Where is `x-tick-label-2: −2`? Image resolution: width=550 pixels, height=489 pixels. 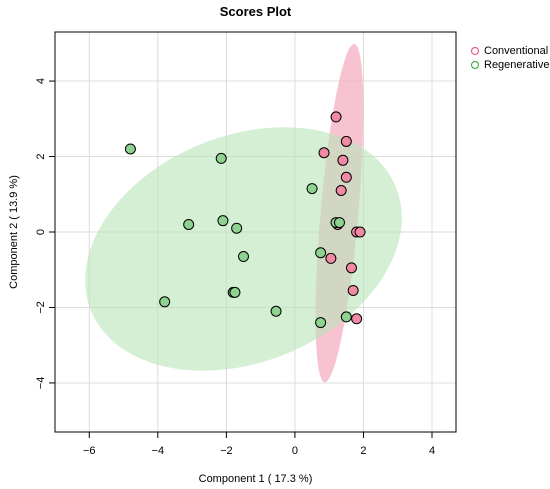
x-tick-label-2: −2 is located at coordinates (226, 451).